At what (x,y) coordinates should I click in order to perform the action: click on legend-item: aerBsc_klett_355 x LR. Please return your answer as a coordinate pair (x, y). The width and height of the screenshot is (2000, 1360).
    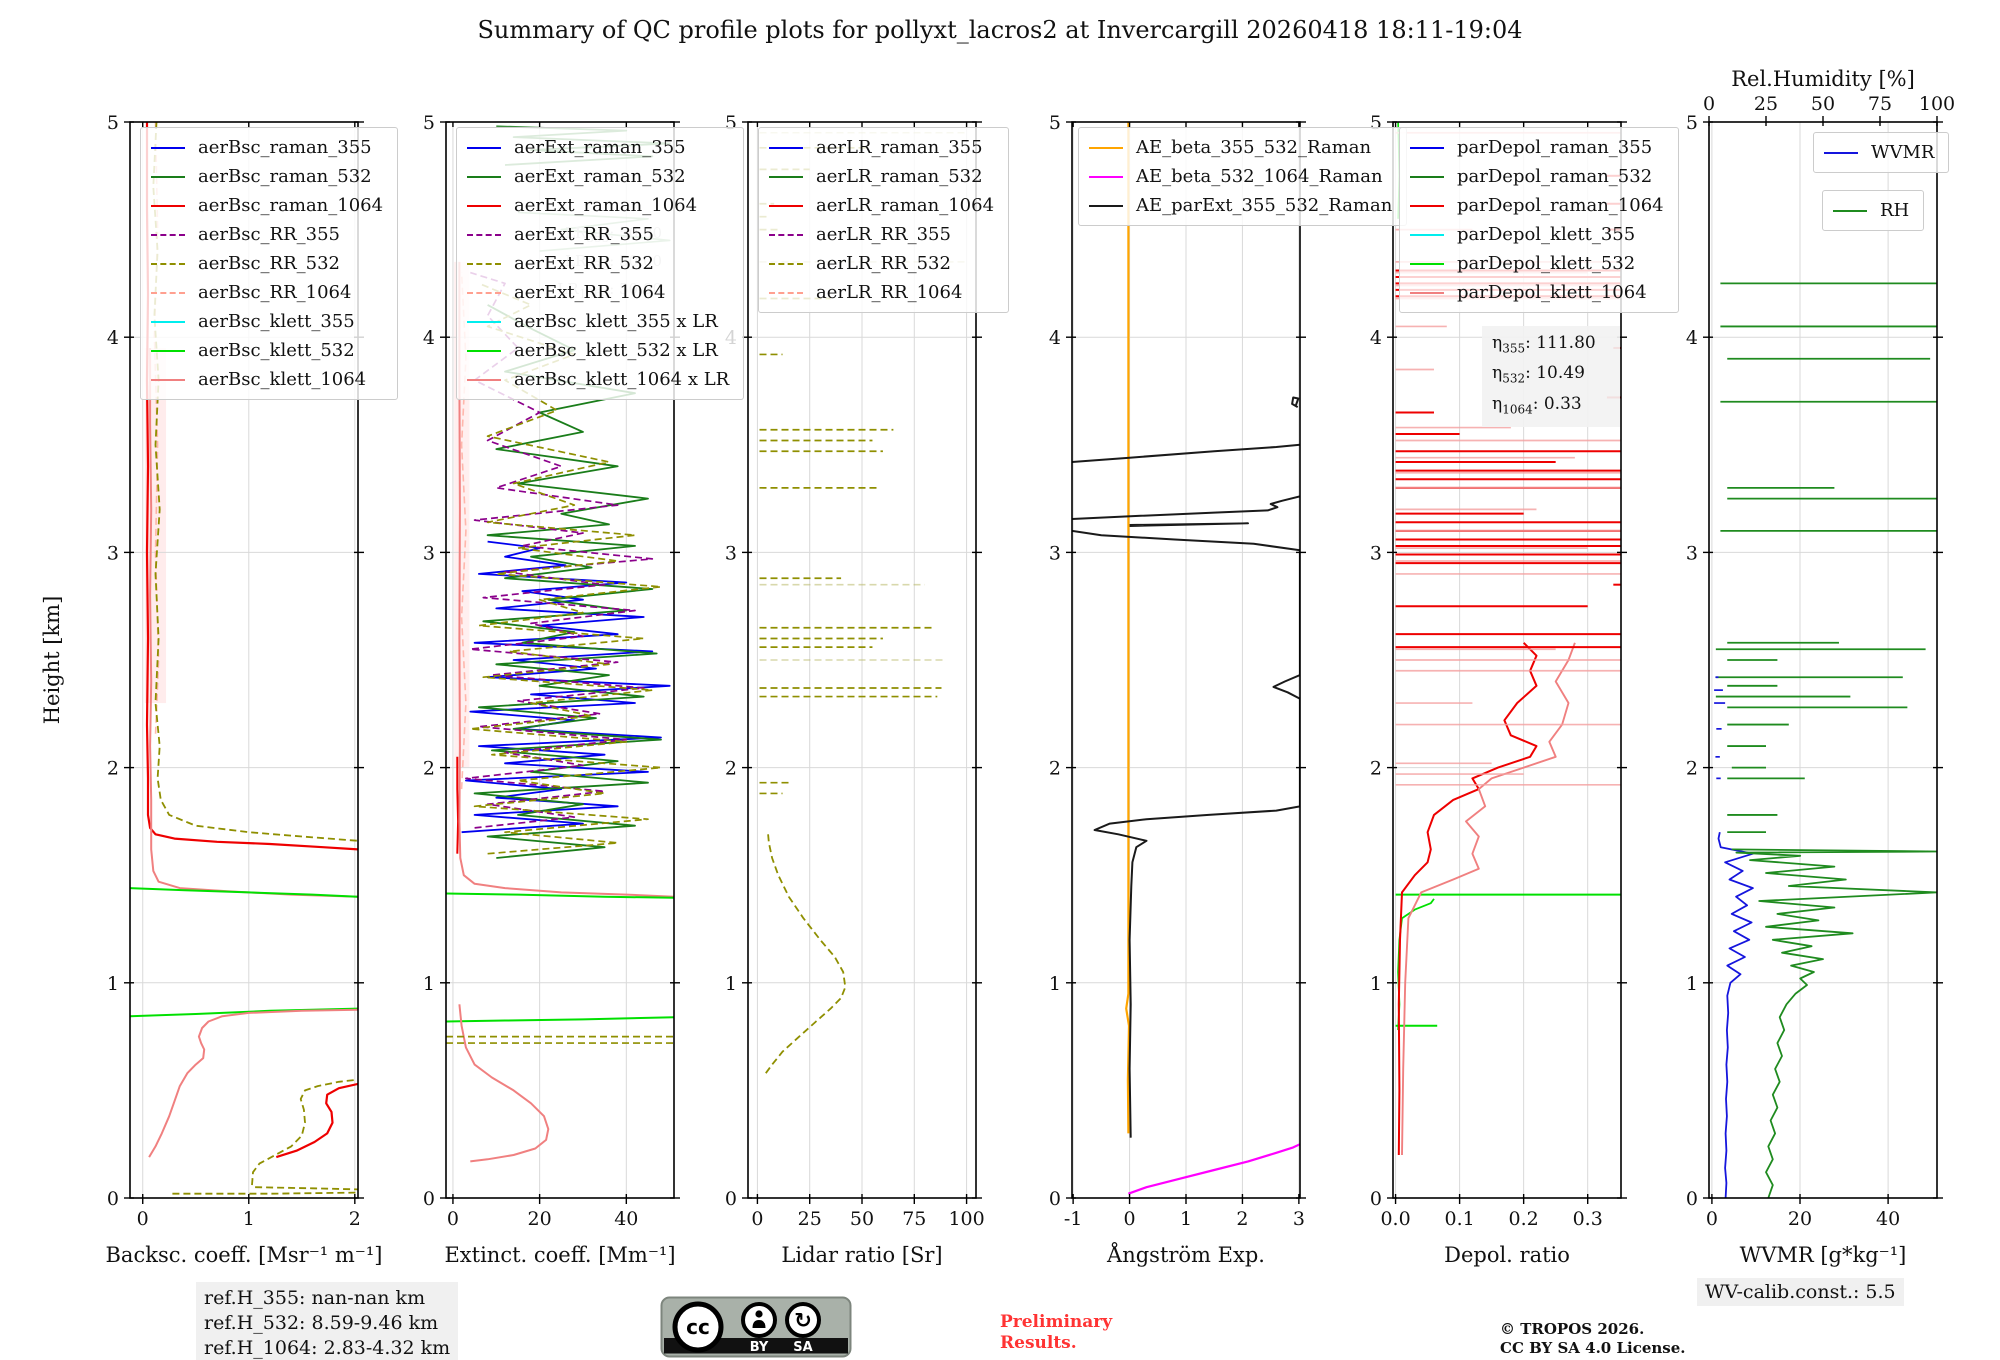
    Looking at the image, I should click on (598, 321).